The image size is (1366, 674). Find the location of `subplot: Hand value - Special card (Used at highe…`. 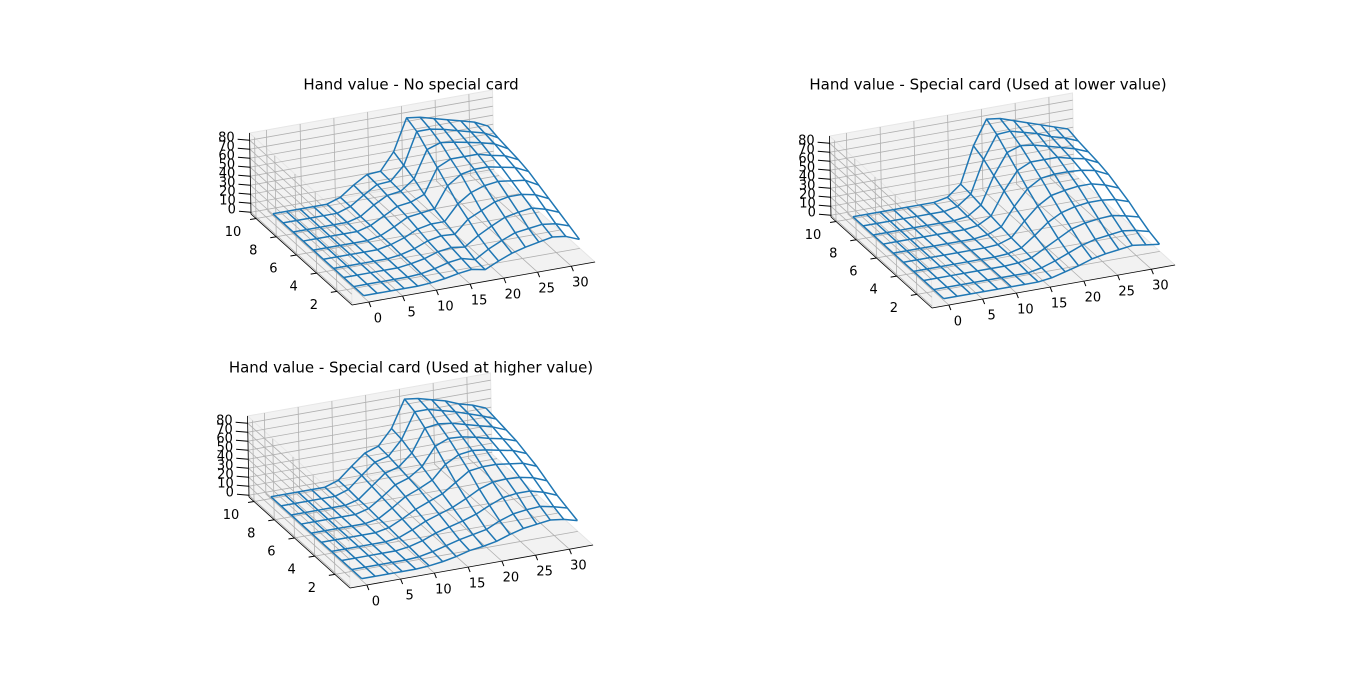

subplot: Hand value - Special card (Used at highe… is located at coordinates (405, 484).